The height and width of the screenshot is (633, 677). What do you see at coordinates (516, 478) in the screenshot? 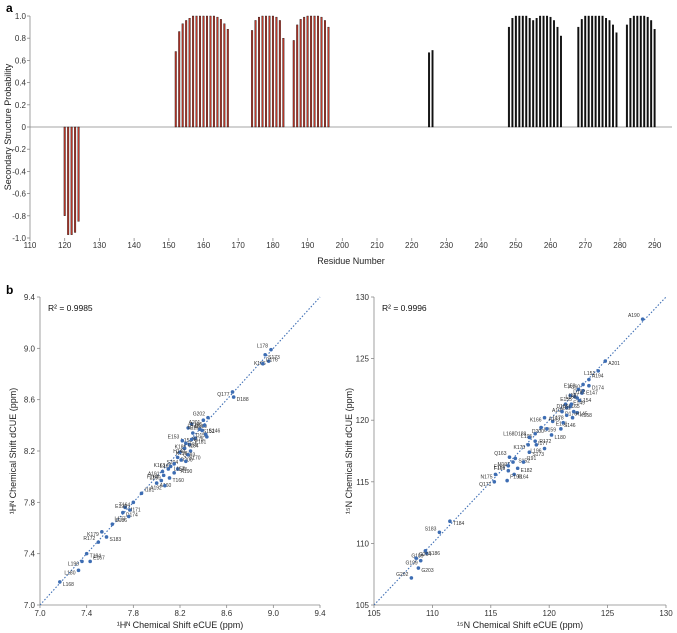
I see `point-label: F198` at bounding box center [516, 478].